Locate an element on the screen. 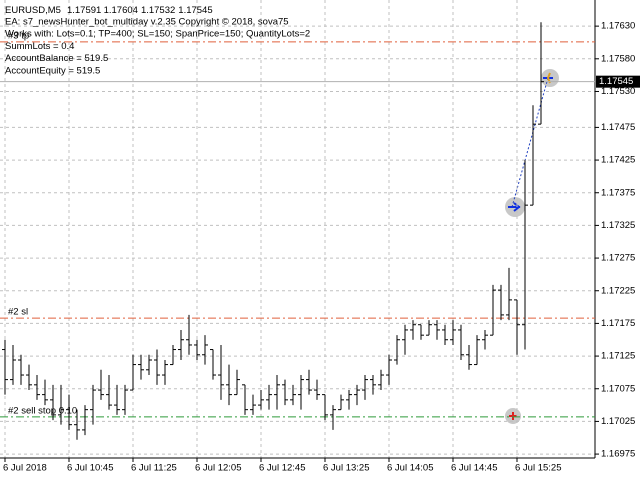 This screenshot has width=640, height=480. chart-header: EURUSD,M5 1.17591 1.17604 1.17532 1.17545 is located at coordinates (109, 10).